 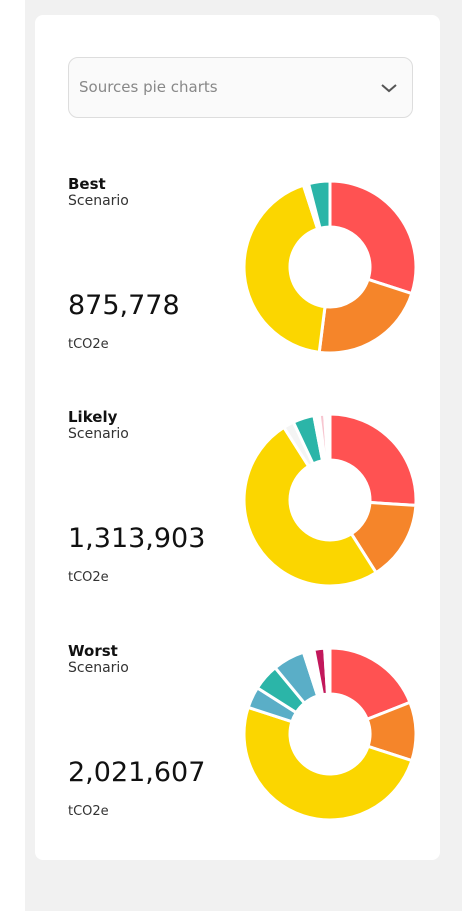 I want to click on scenario-value: 2,021,607, so click(x=137, y=772).